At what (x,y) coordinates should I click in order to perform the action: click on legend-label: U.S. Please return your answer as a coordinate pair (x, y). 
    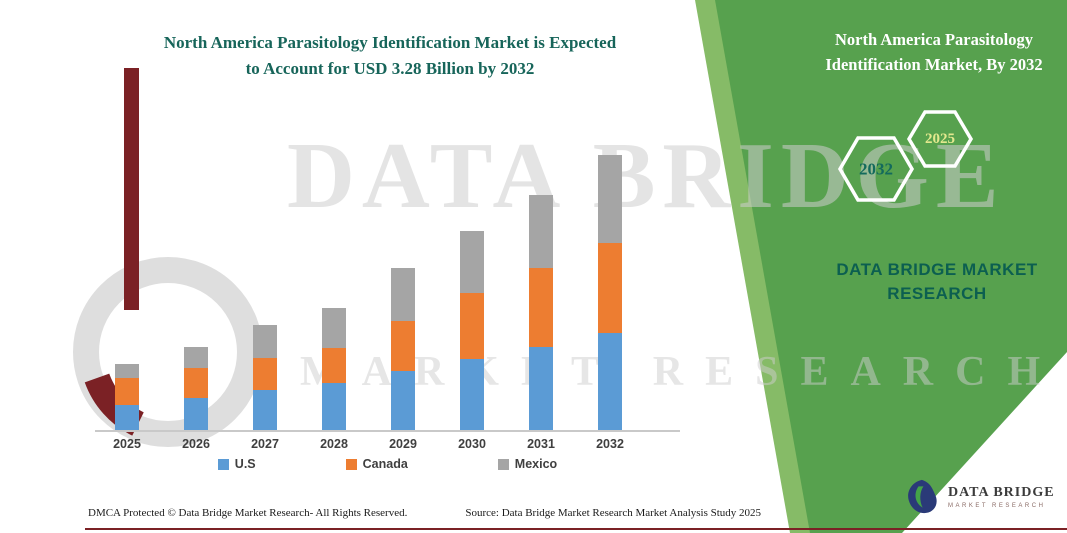
    Looking at the image, I should click on (245, 464).